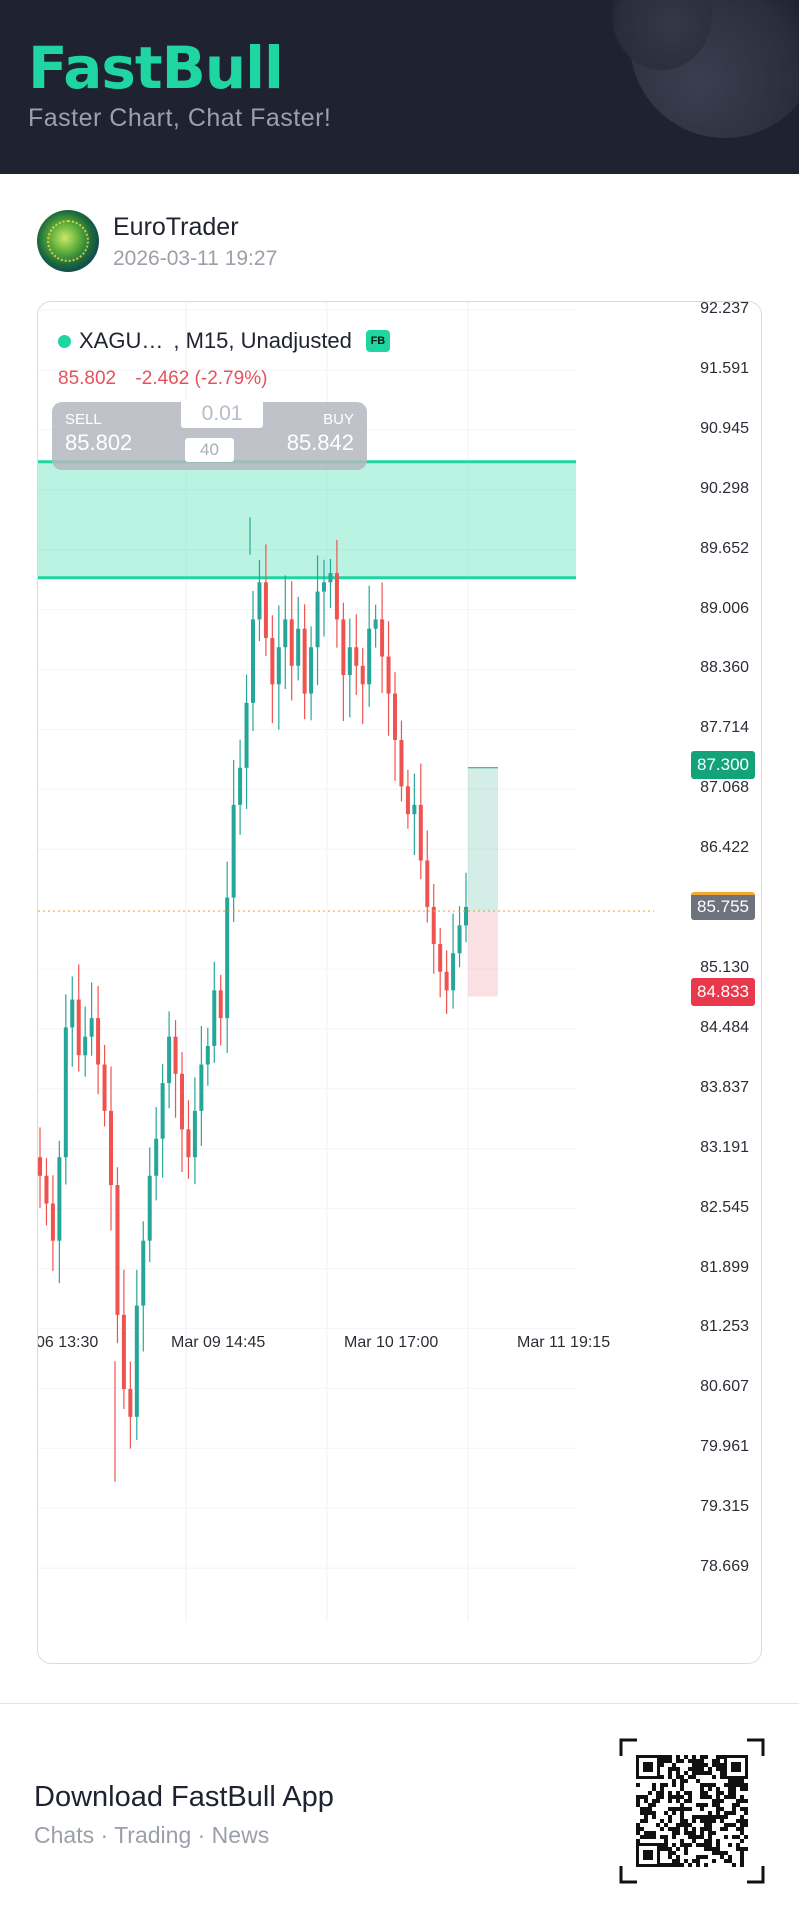  I want to click on status-dot-icon, so click(64, 341).